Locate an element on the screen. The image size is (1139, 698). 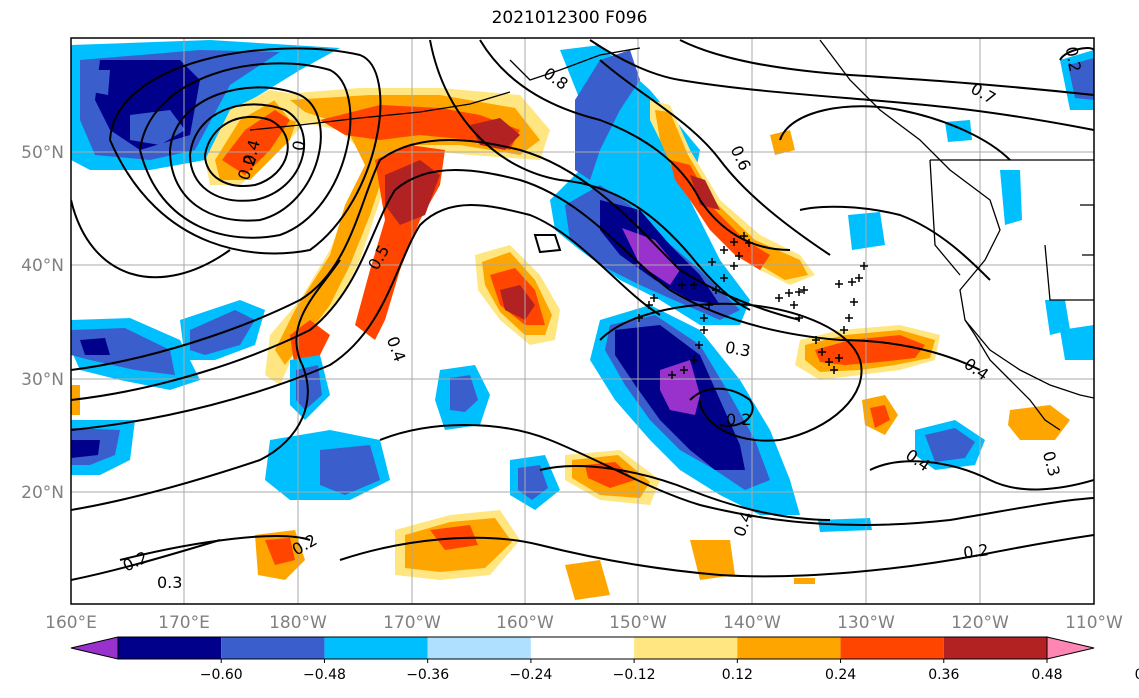
contour-label-0.2-b: 0.2 is located at coordinates (976, 551).